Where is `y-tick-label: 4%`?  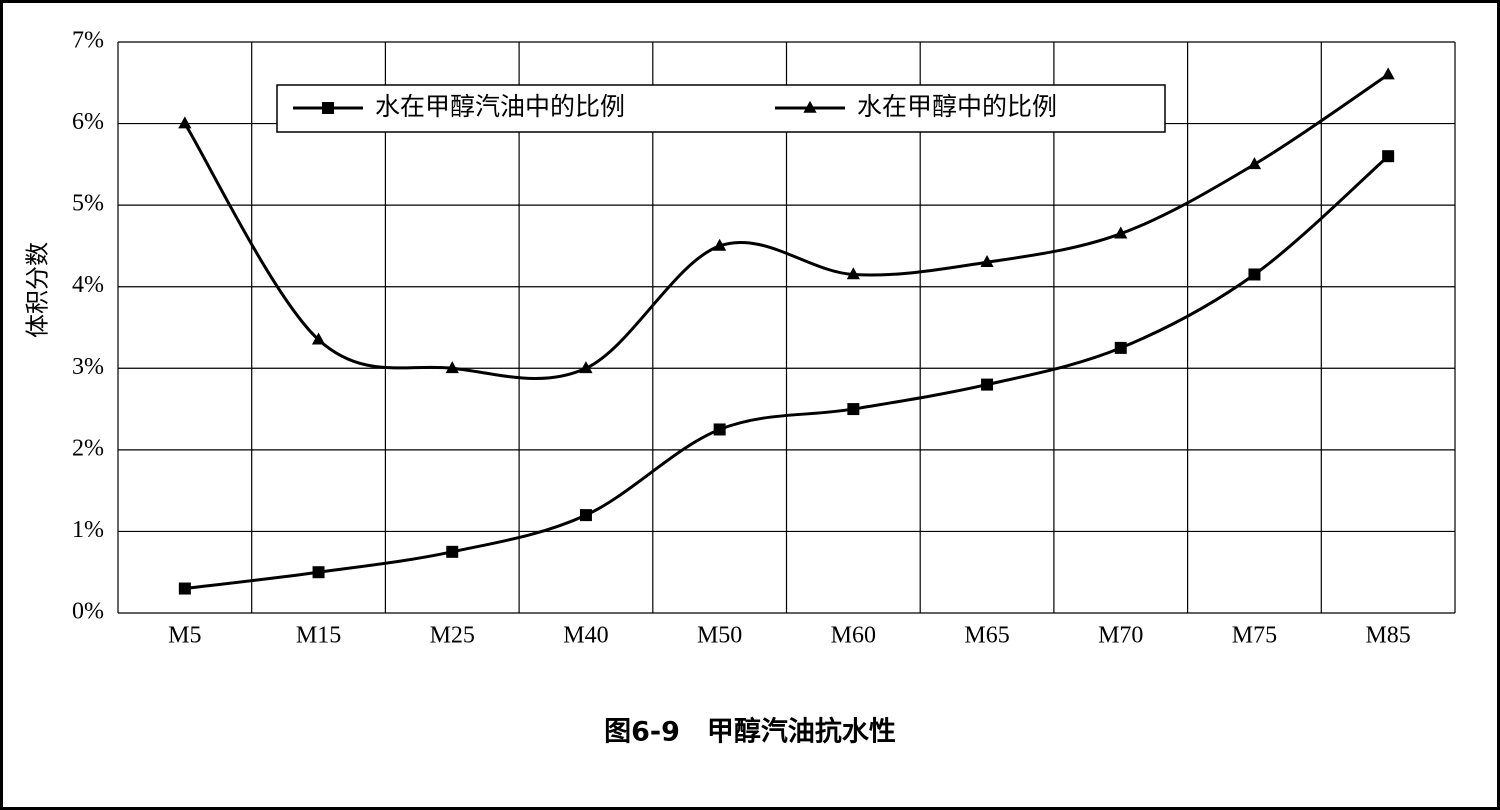 y-tick-label: 4% is located at coordinates (88, 285).